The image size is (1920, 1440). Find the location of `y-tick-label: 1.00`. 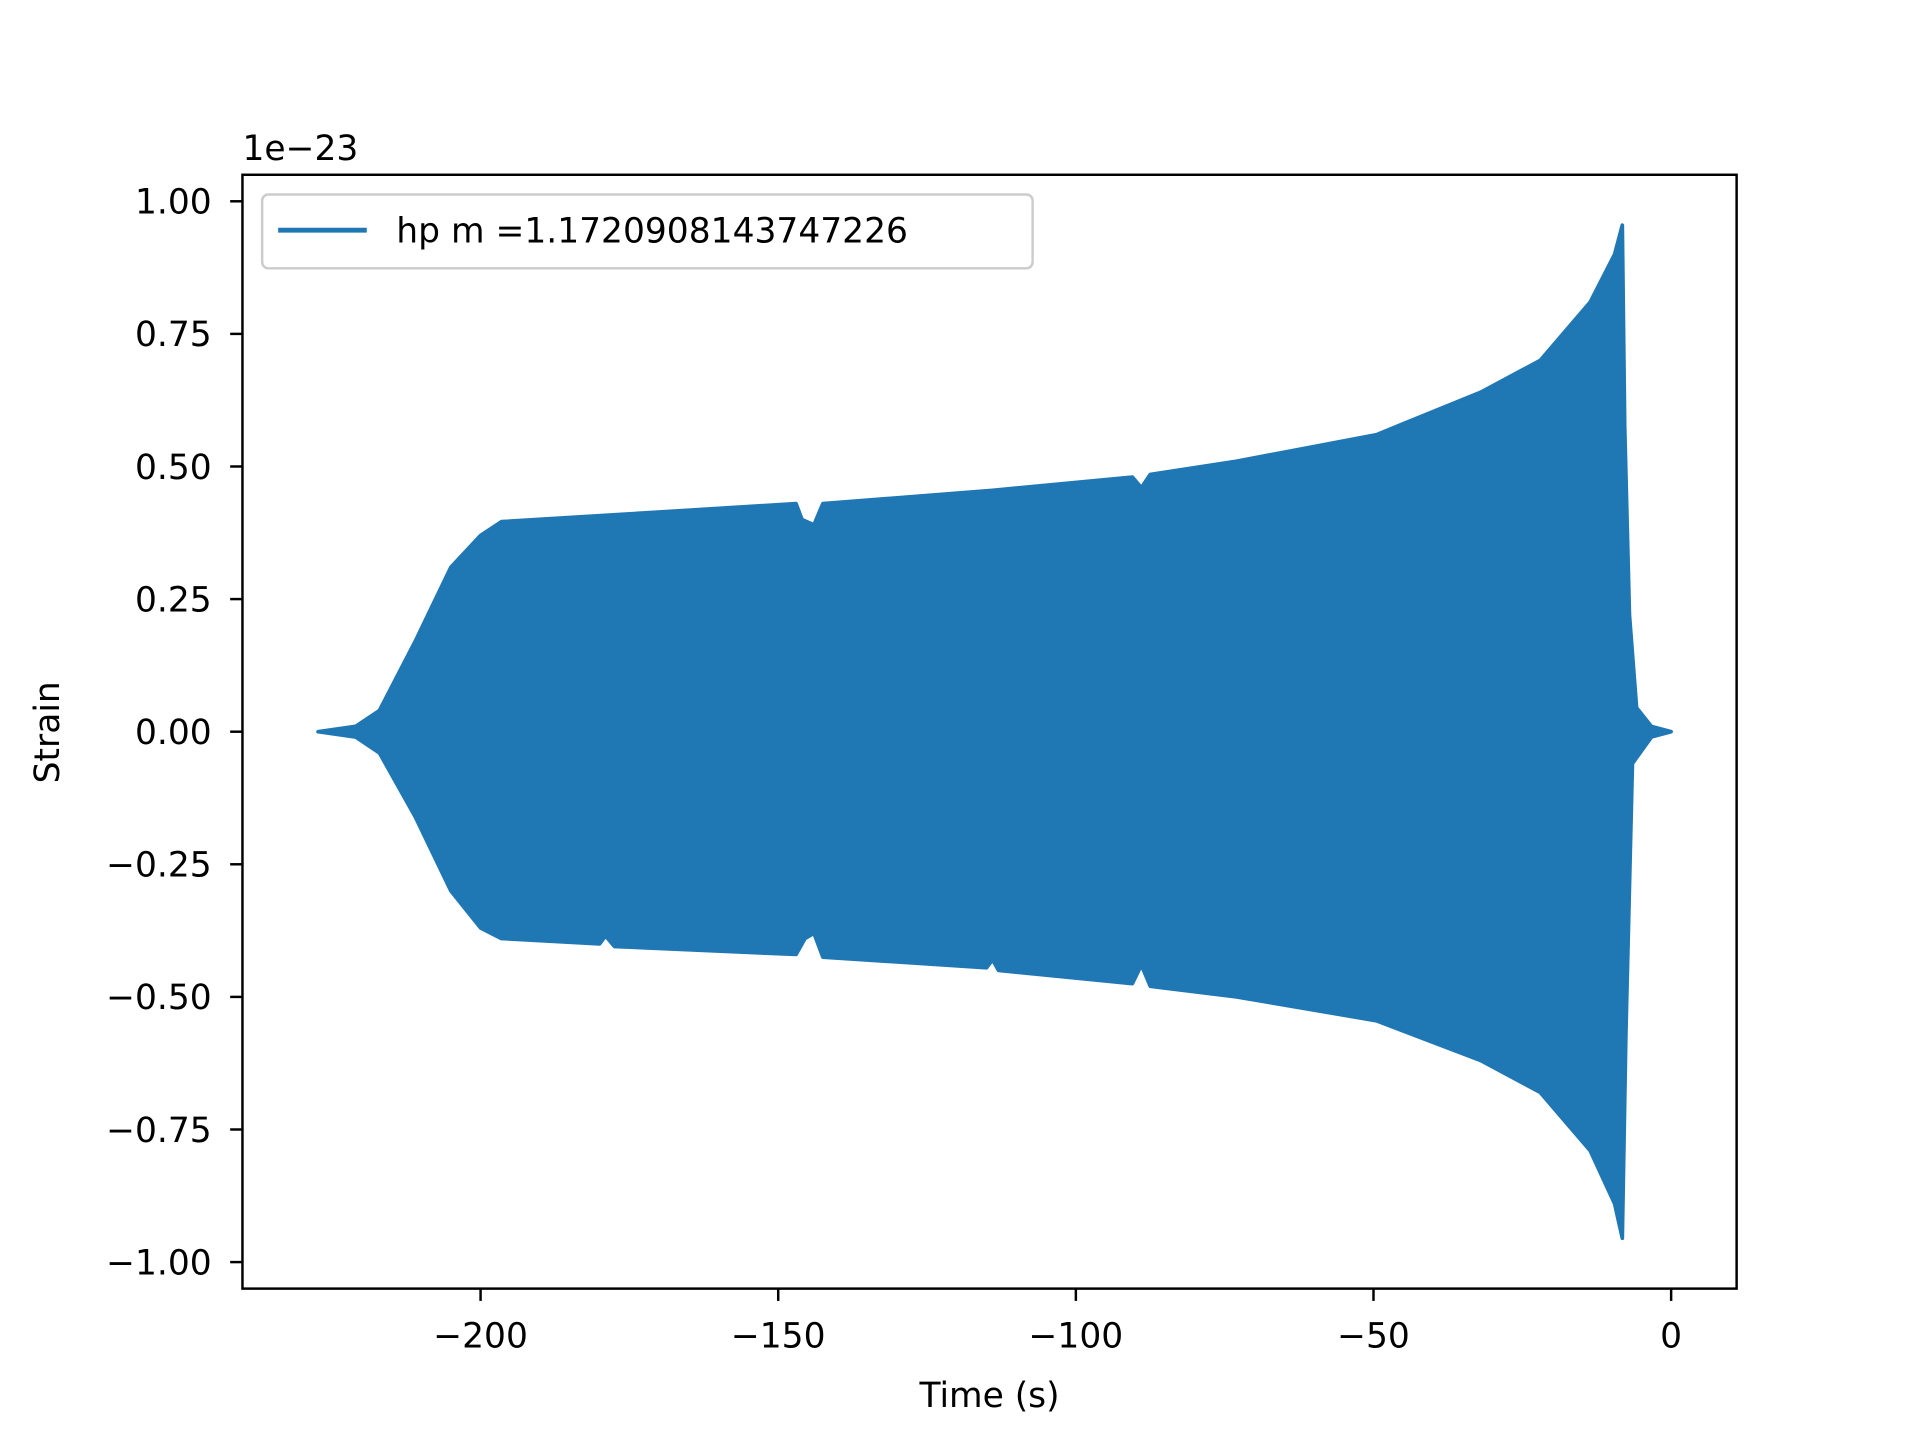

y-tick-label: 1.00 is located at coordinates (173, 203).